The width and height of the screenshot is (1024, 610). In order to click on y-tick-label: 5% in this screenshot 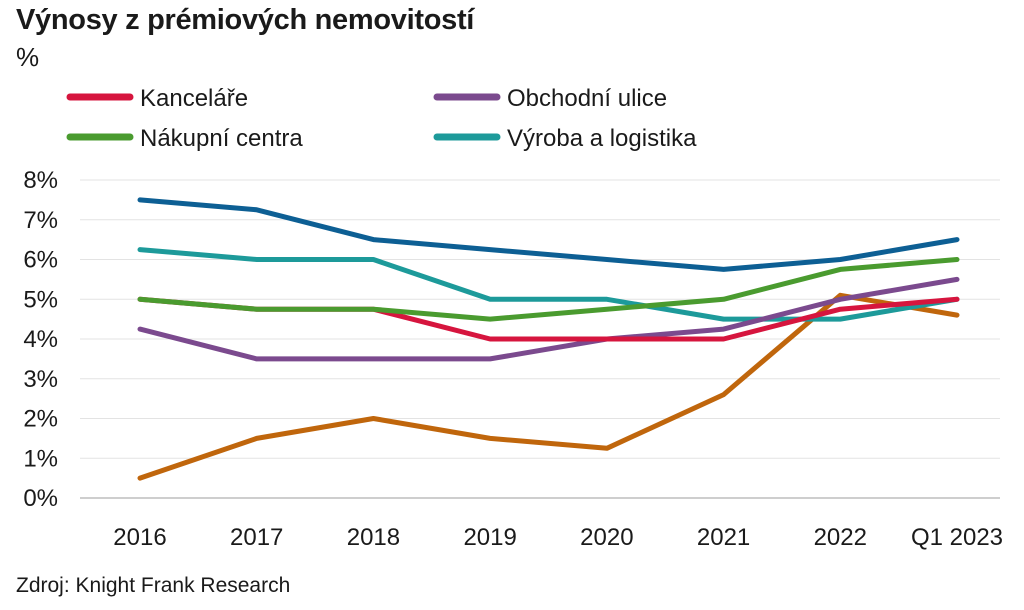, I will do `click(40, 299)`.